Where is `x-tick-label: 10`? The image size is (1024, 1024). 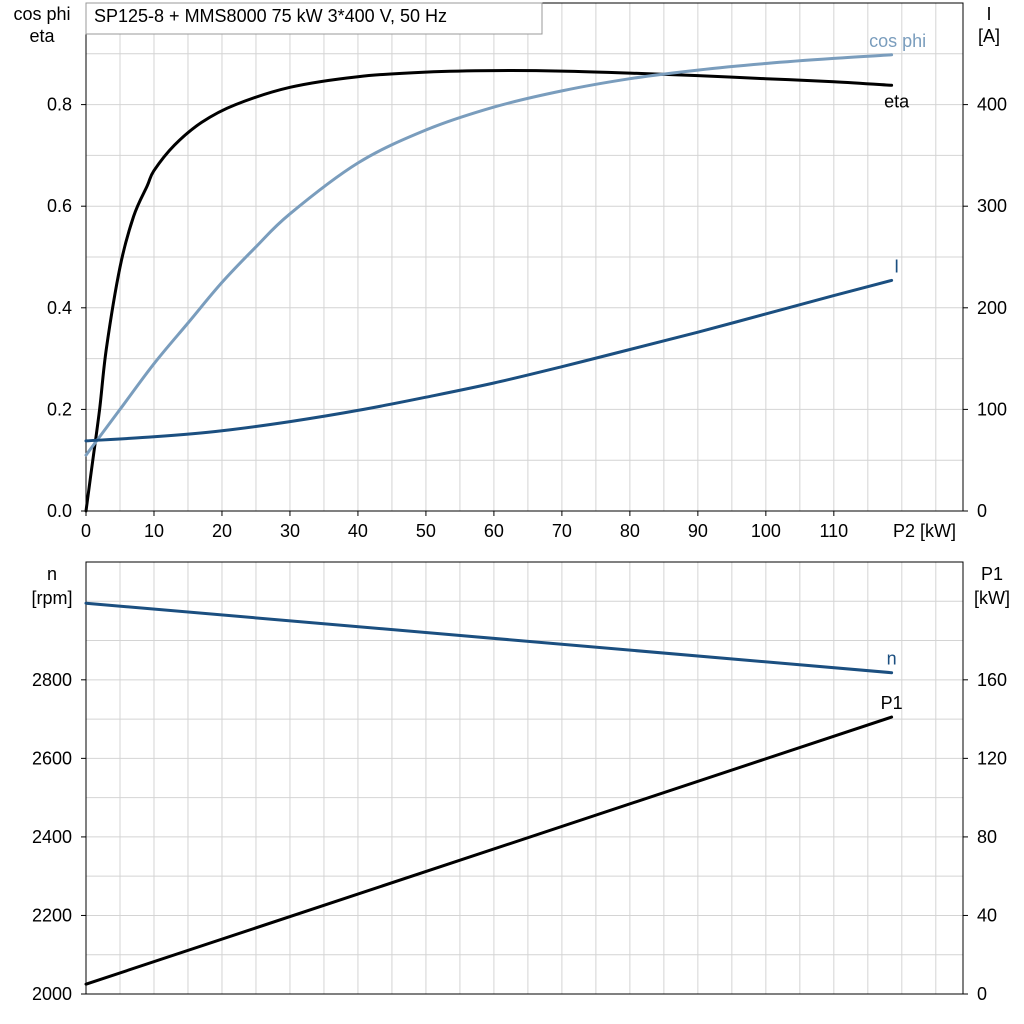 x-tick-label: 10 is located at coordinates (154, 531).